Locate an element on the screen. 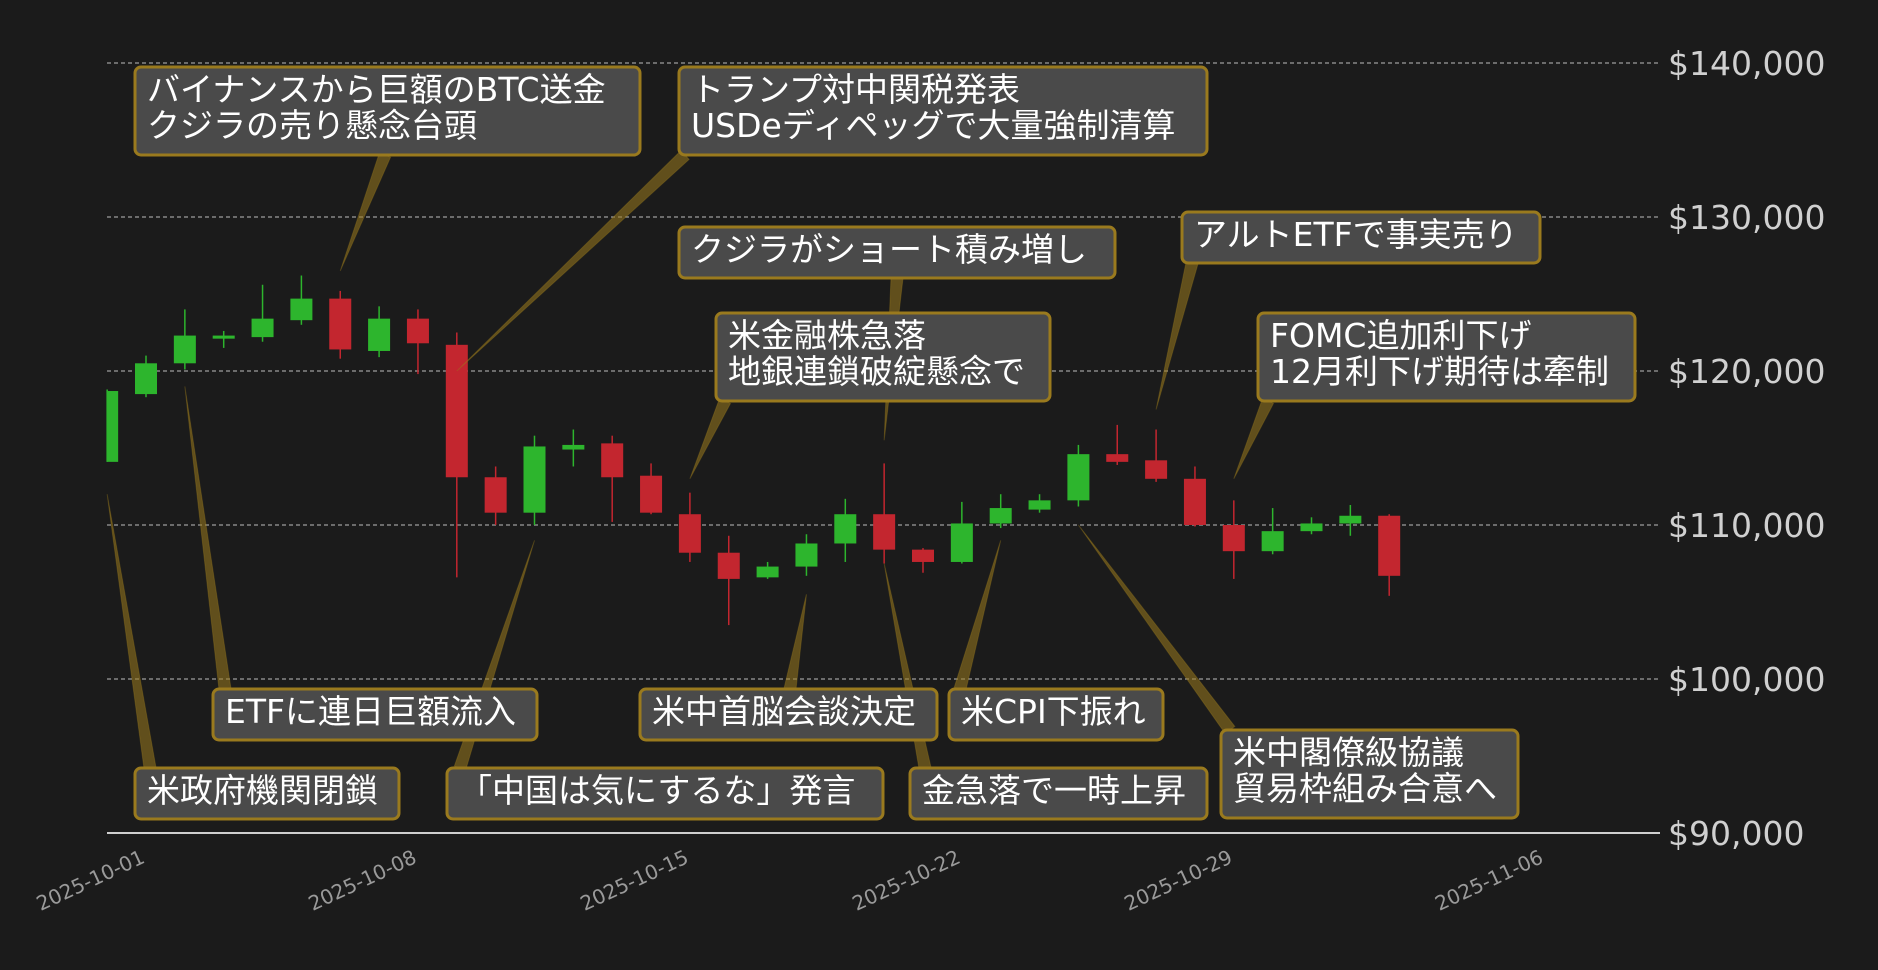 The image size is (1878, 970). y-tick-label: $120,000 is located at coordinates (1746, 371).